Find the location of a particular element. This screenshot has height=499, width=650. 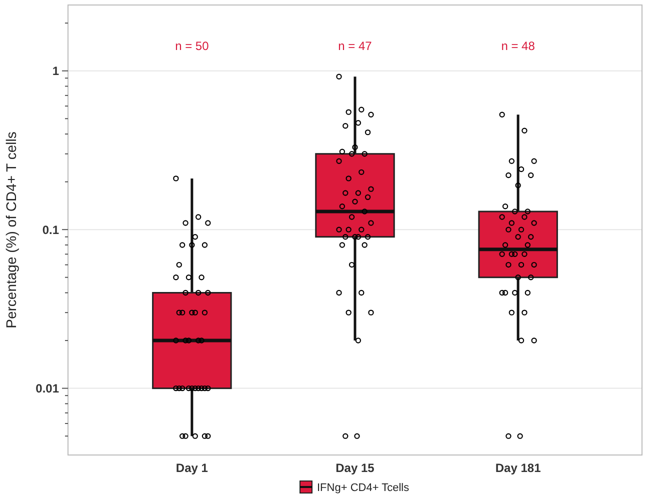

annotation: n = 47 is located at coordinates (355, 46).